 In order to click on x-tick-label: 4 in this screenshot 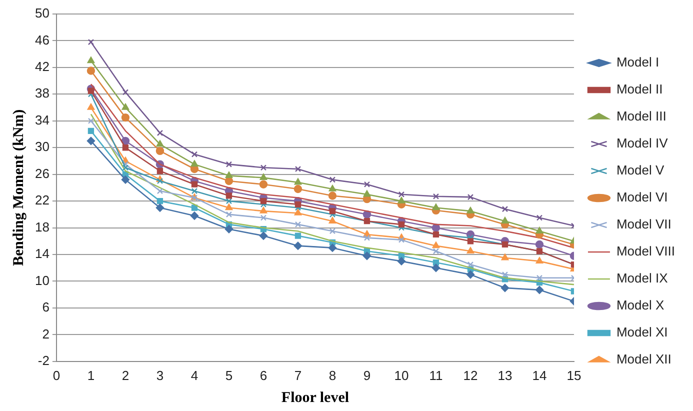, I will do `click(194, 375)`.